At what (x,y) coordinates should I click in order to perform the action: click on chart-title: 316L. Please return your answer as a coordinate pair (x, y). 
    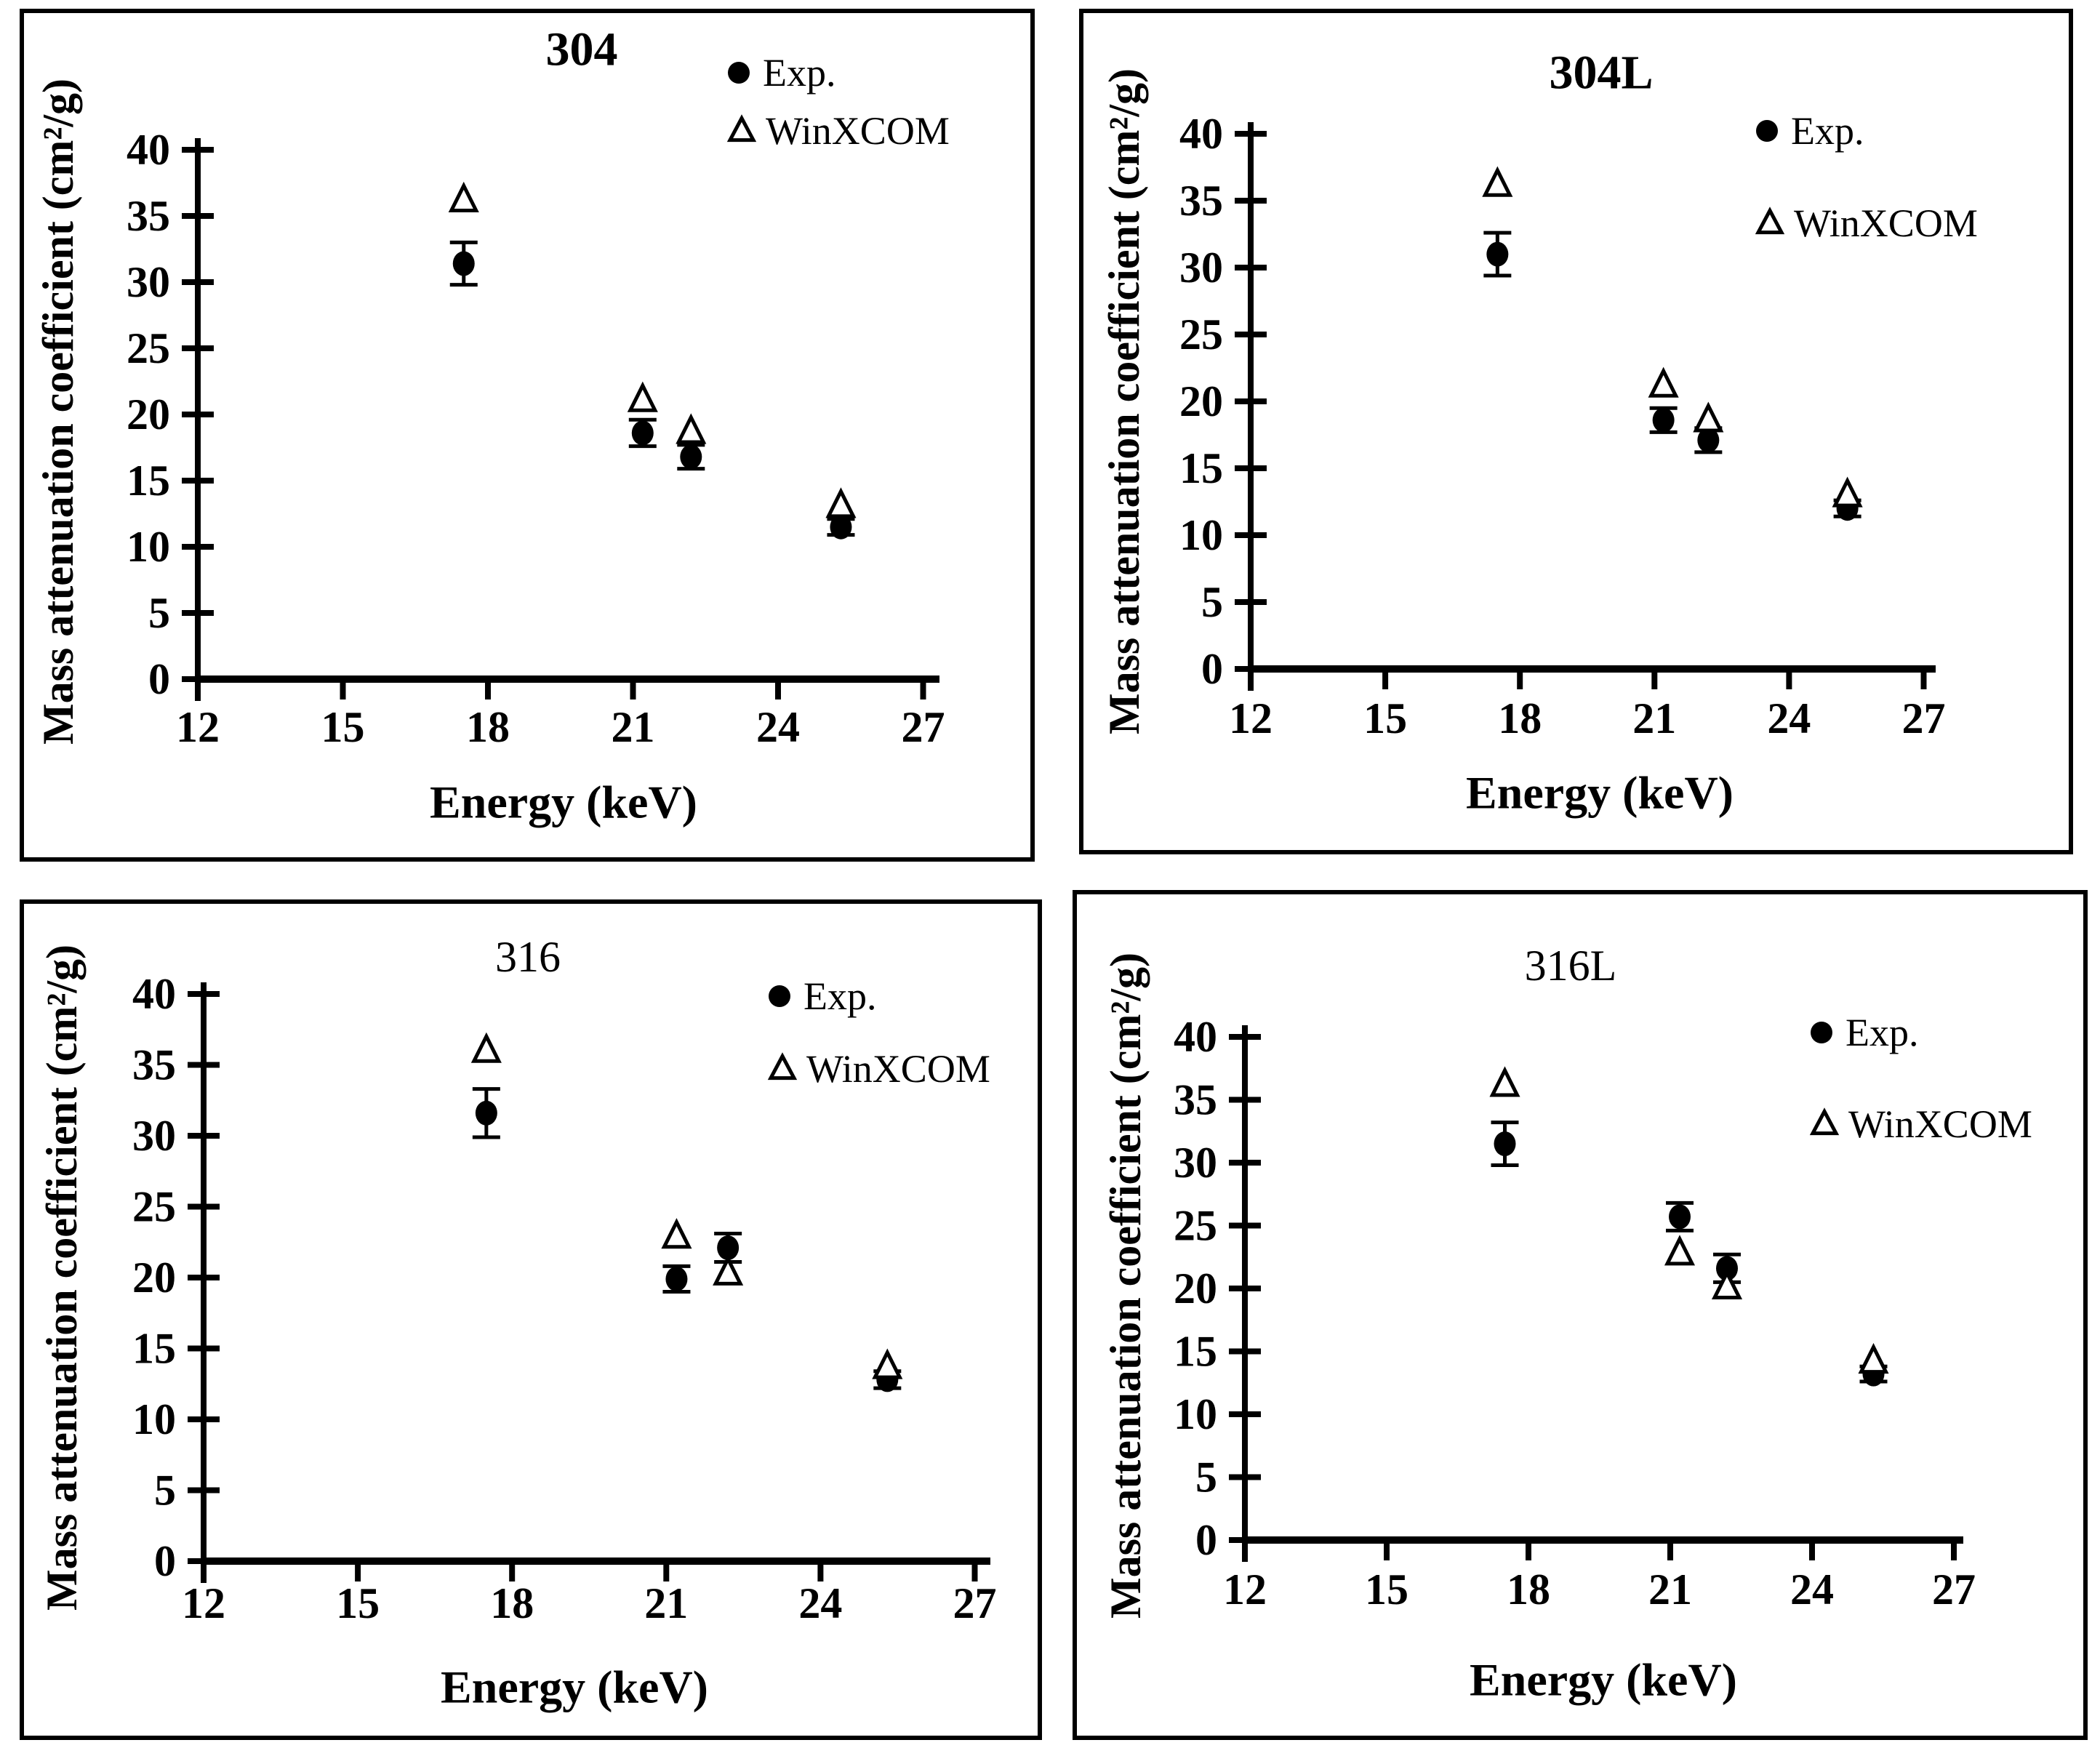
    Looking at the image, I should click on (1571, 966).